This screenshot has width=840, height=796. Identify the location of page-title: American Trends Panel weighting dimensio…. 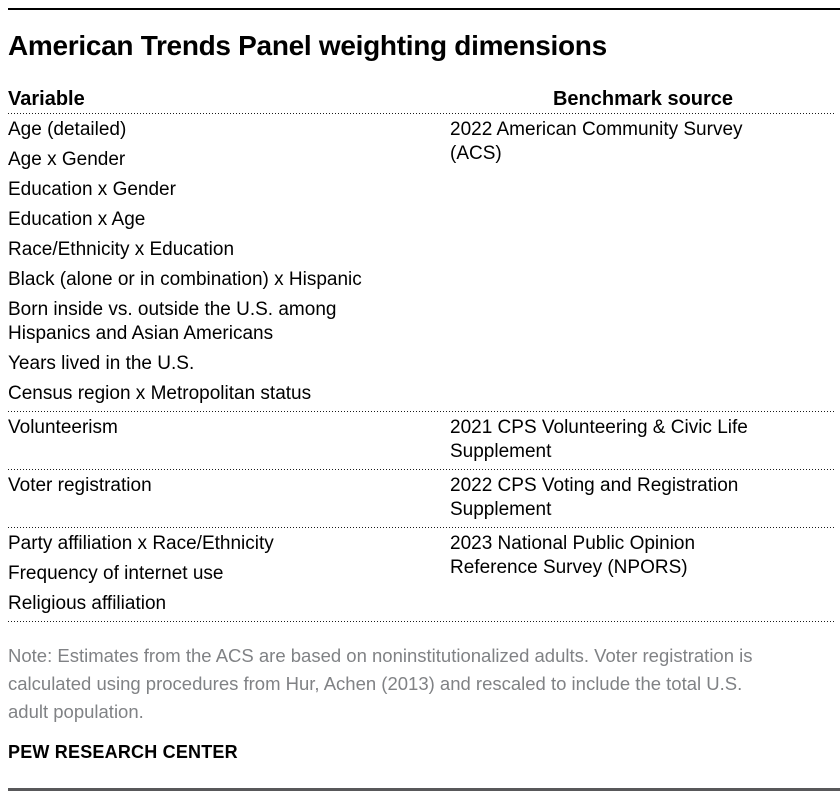
(307, 45).